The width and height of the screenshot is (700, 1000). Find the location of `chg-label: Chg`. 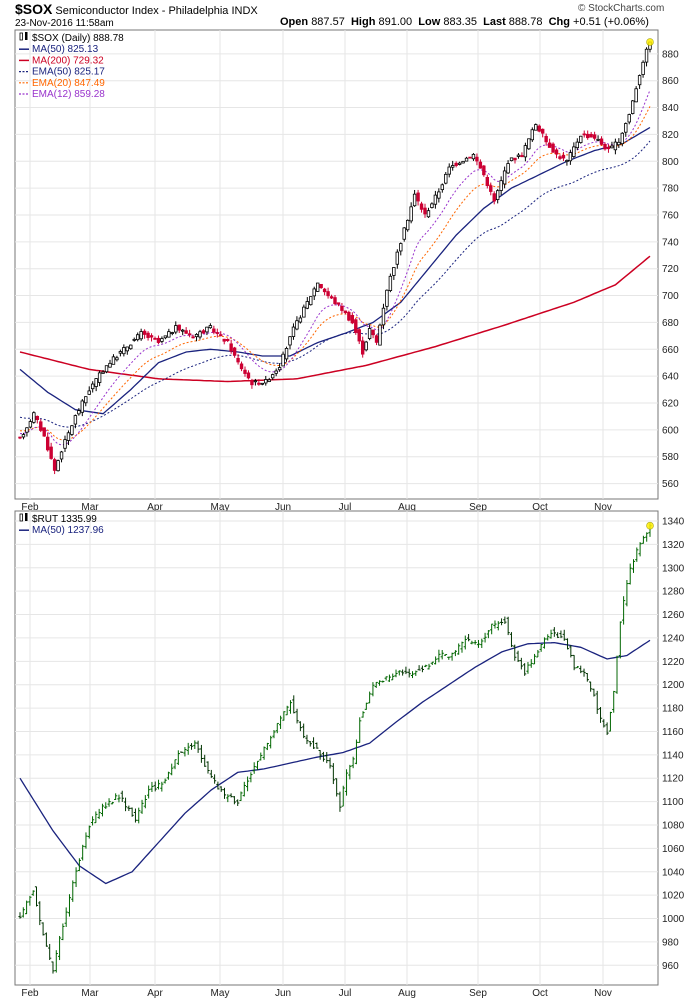

chg-label: Chg is located at coordinates (559, 22).